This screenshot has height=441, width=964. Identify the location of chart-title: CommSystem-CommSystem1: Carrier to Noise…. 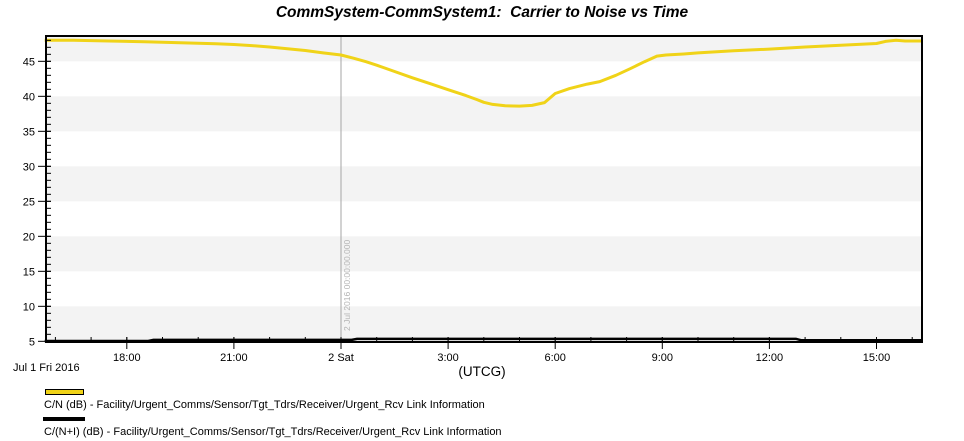
(482, 12).